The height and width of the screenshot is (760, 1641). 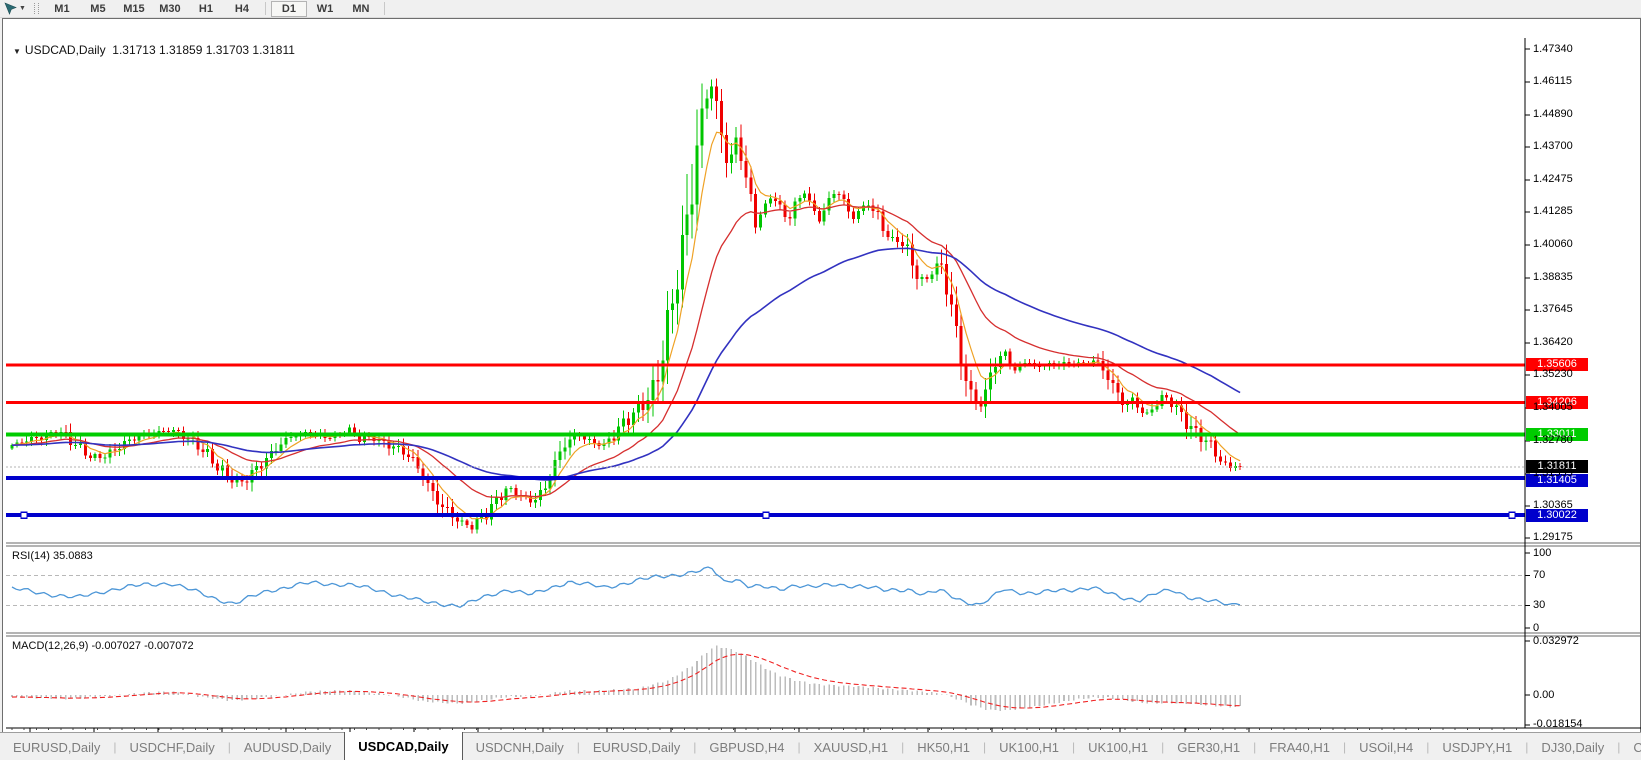 I want to click on chart-title-symbol: USDCAD,Daily, so click(x=65, y=50).